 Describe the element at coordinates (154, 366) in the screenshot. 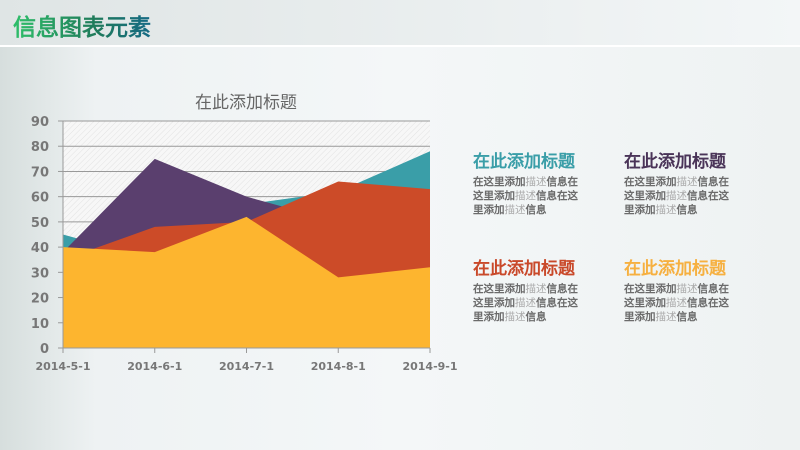

I see `x-tick-label: 2014-6-1` at that location.